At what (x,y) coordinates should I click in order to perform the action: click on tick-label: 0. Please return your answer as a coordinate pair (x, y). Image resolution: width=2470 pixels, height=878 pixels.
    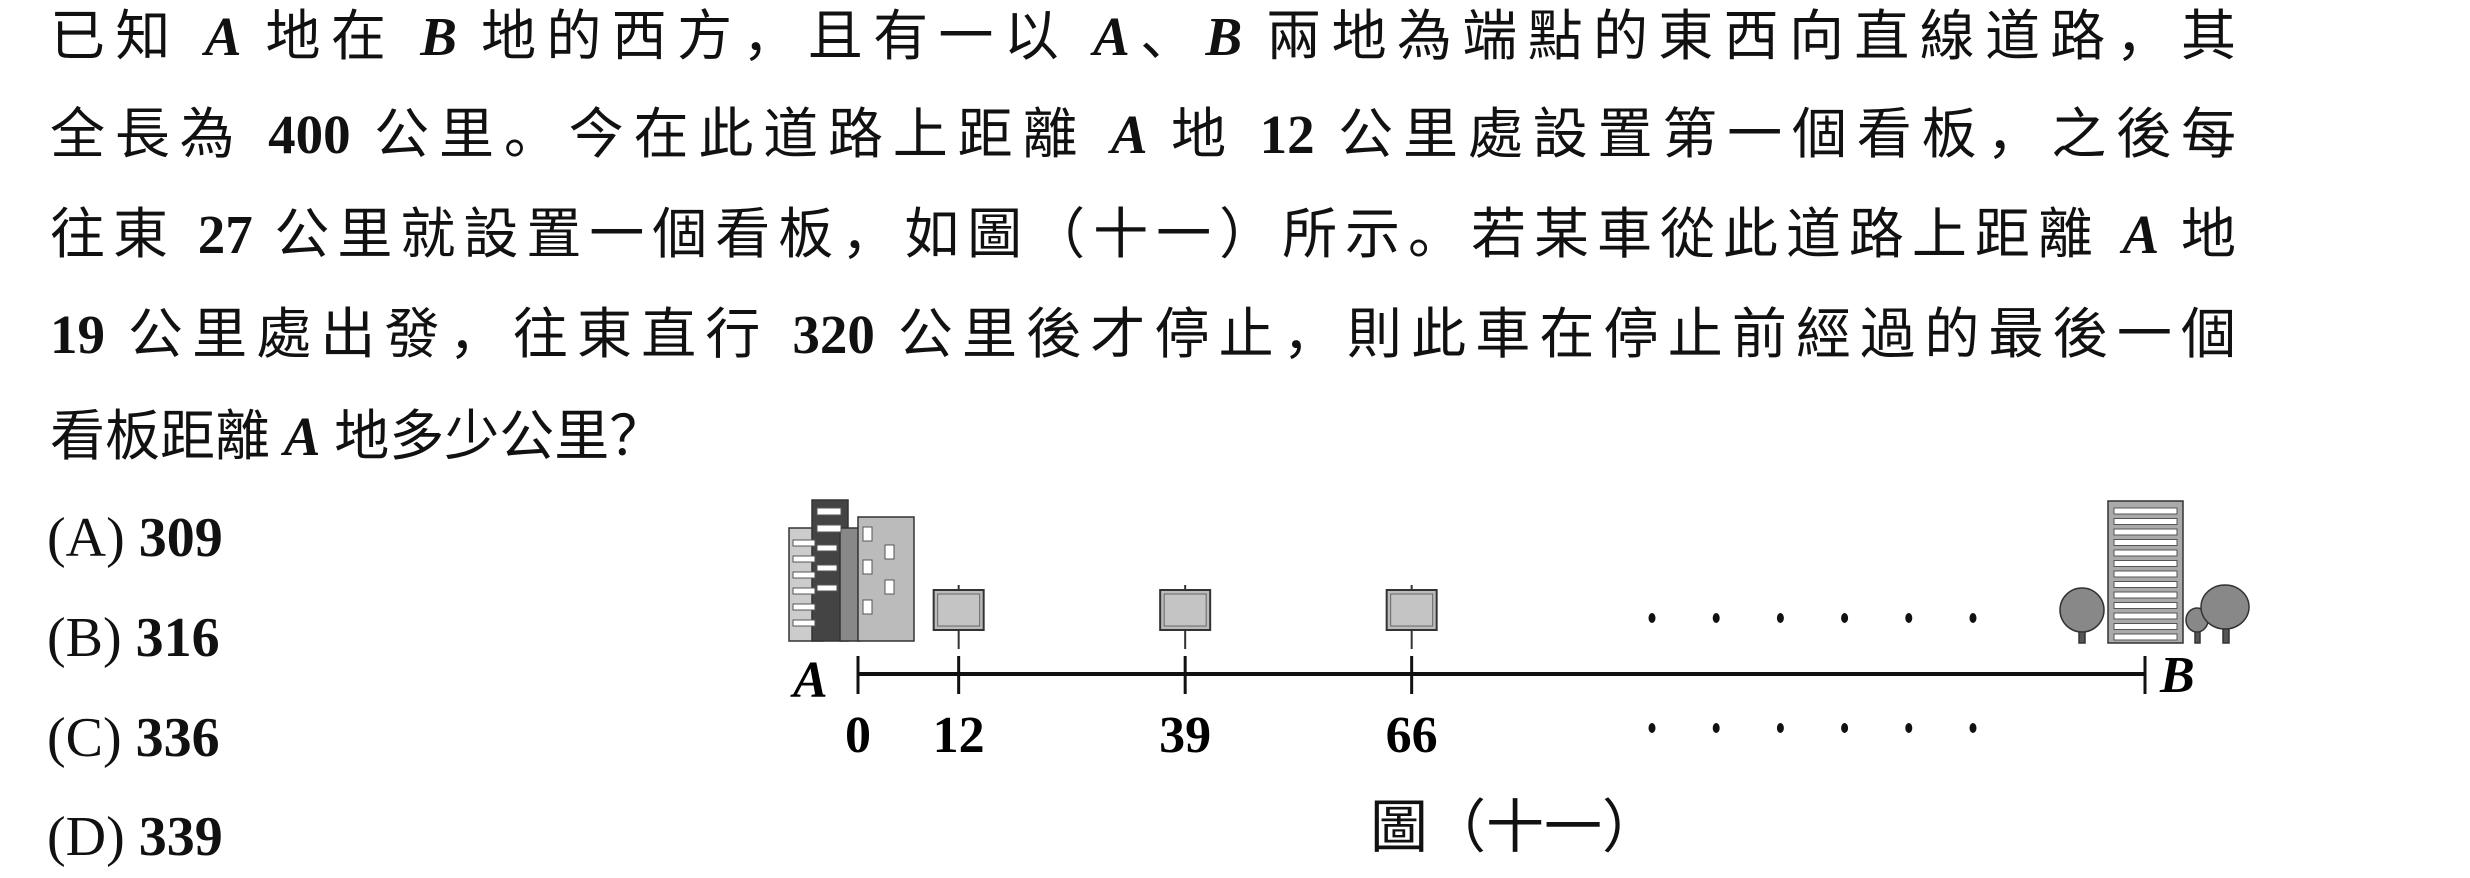
    Looking at the image, I should click on (858, 735).